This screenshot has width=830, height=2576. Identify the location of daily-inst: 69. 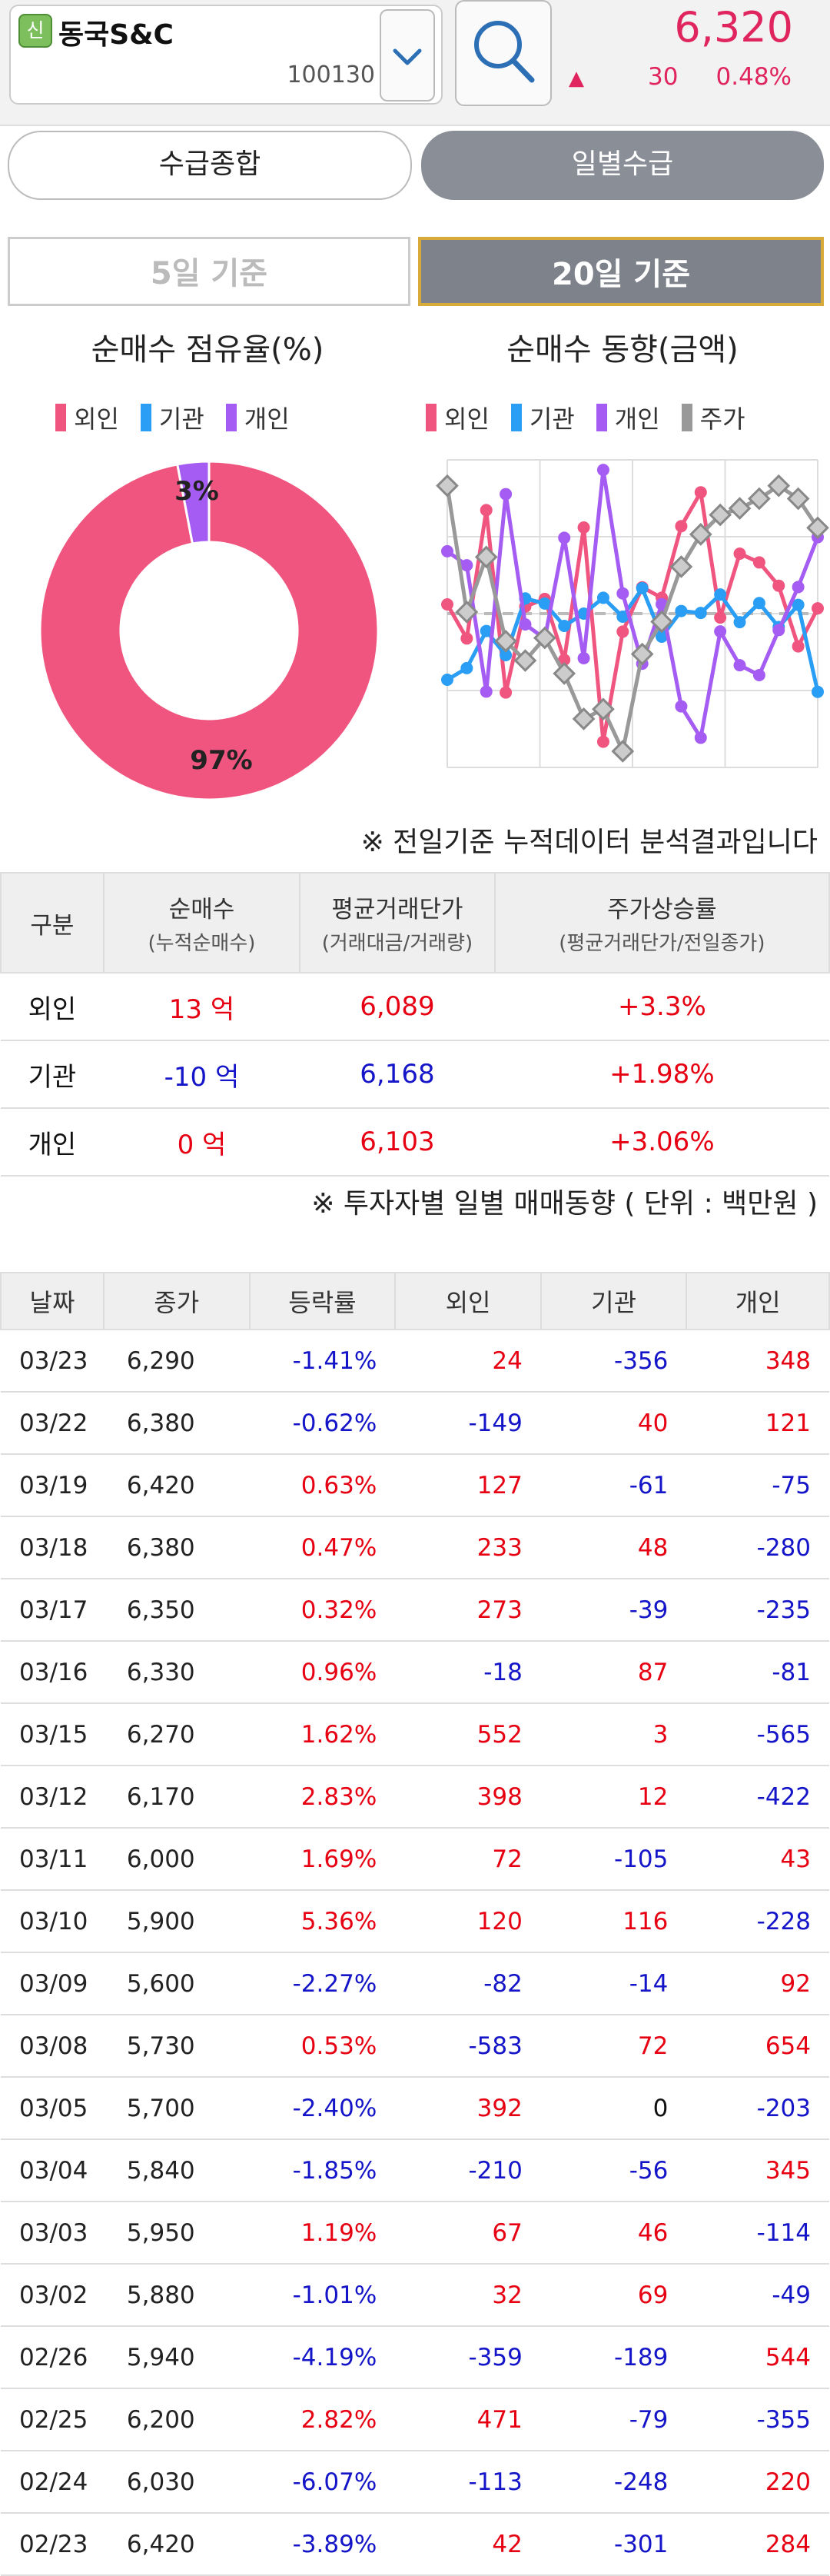
(613, 2296).